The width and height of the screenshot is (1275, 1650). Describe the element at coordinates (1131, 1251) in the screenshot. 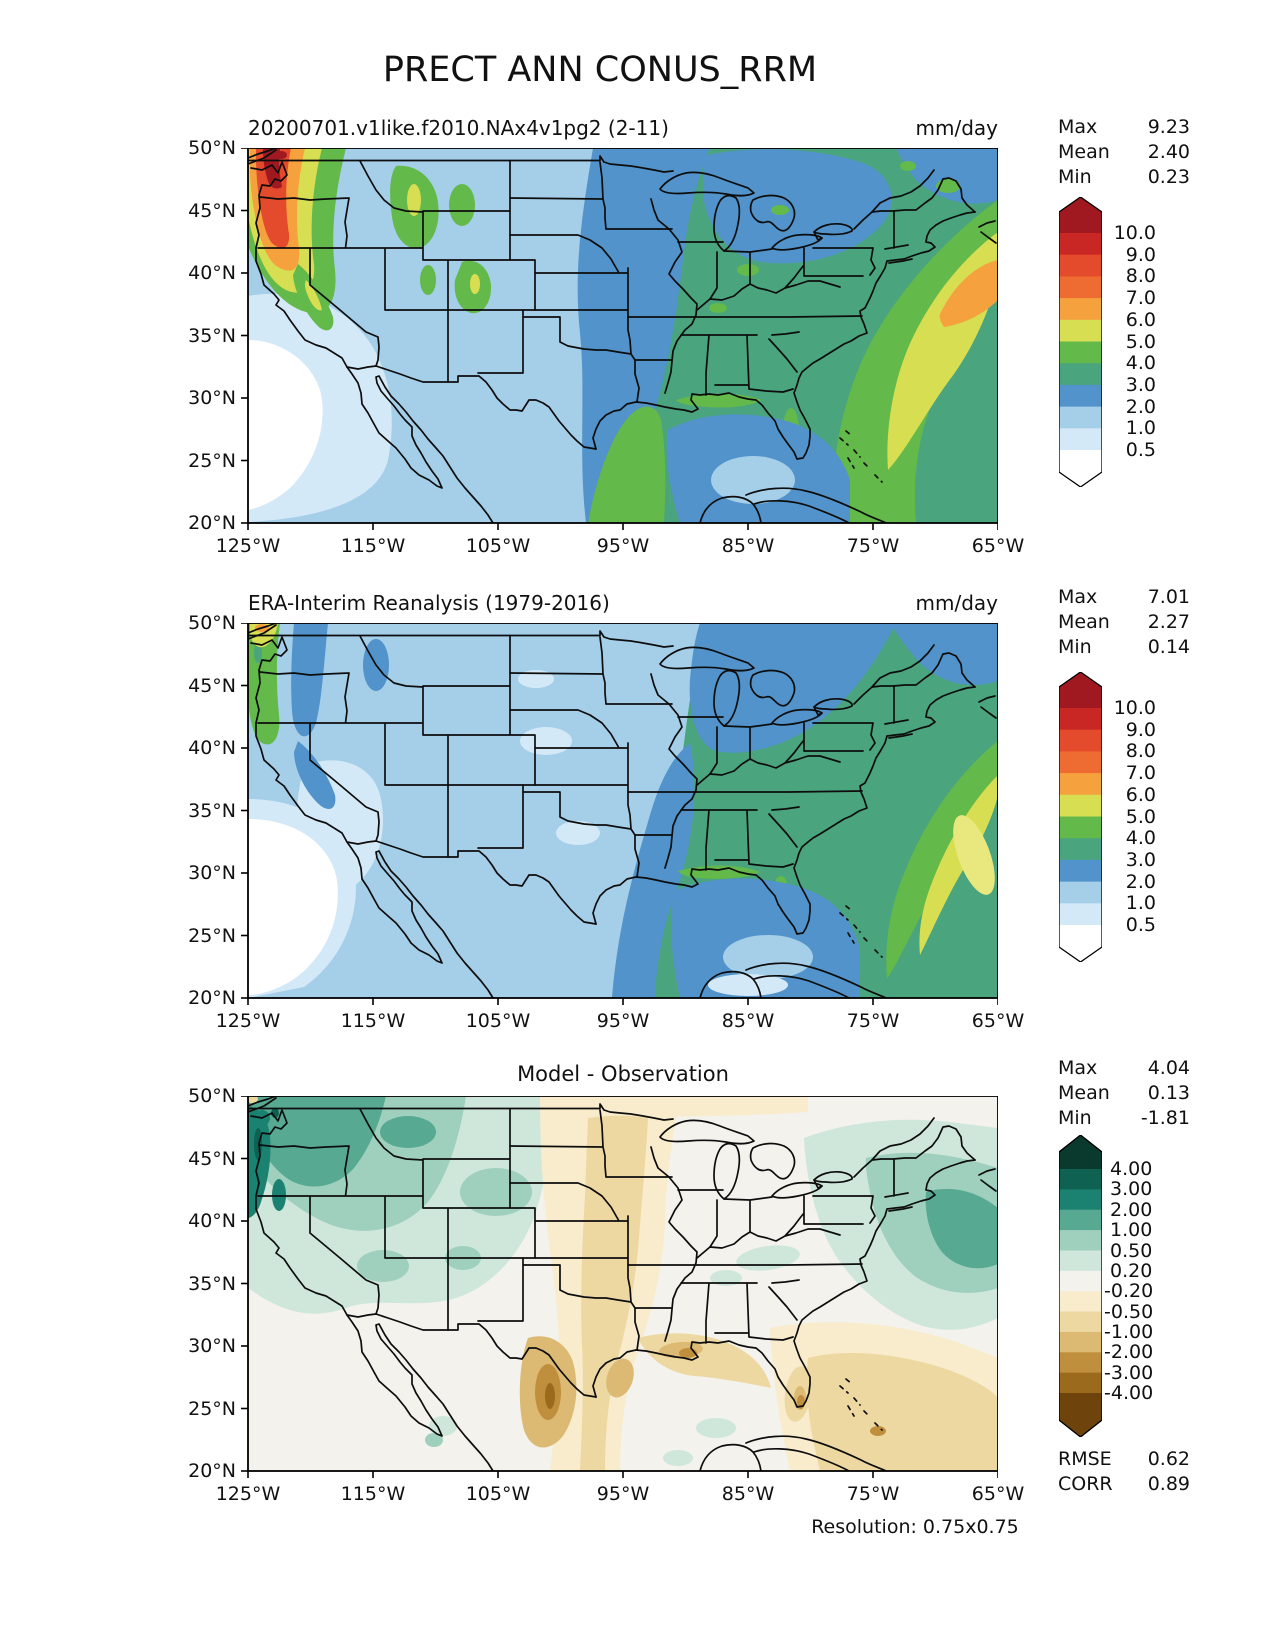

I see `colorbar-tick-label: 0.50` at that location.